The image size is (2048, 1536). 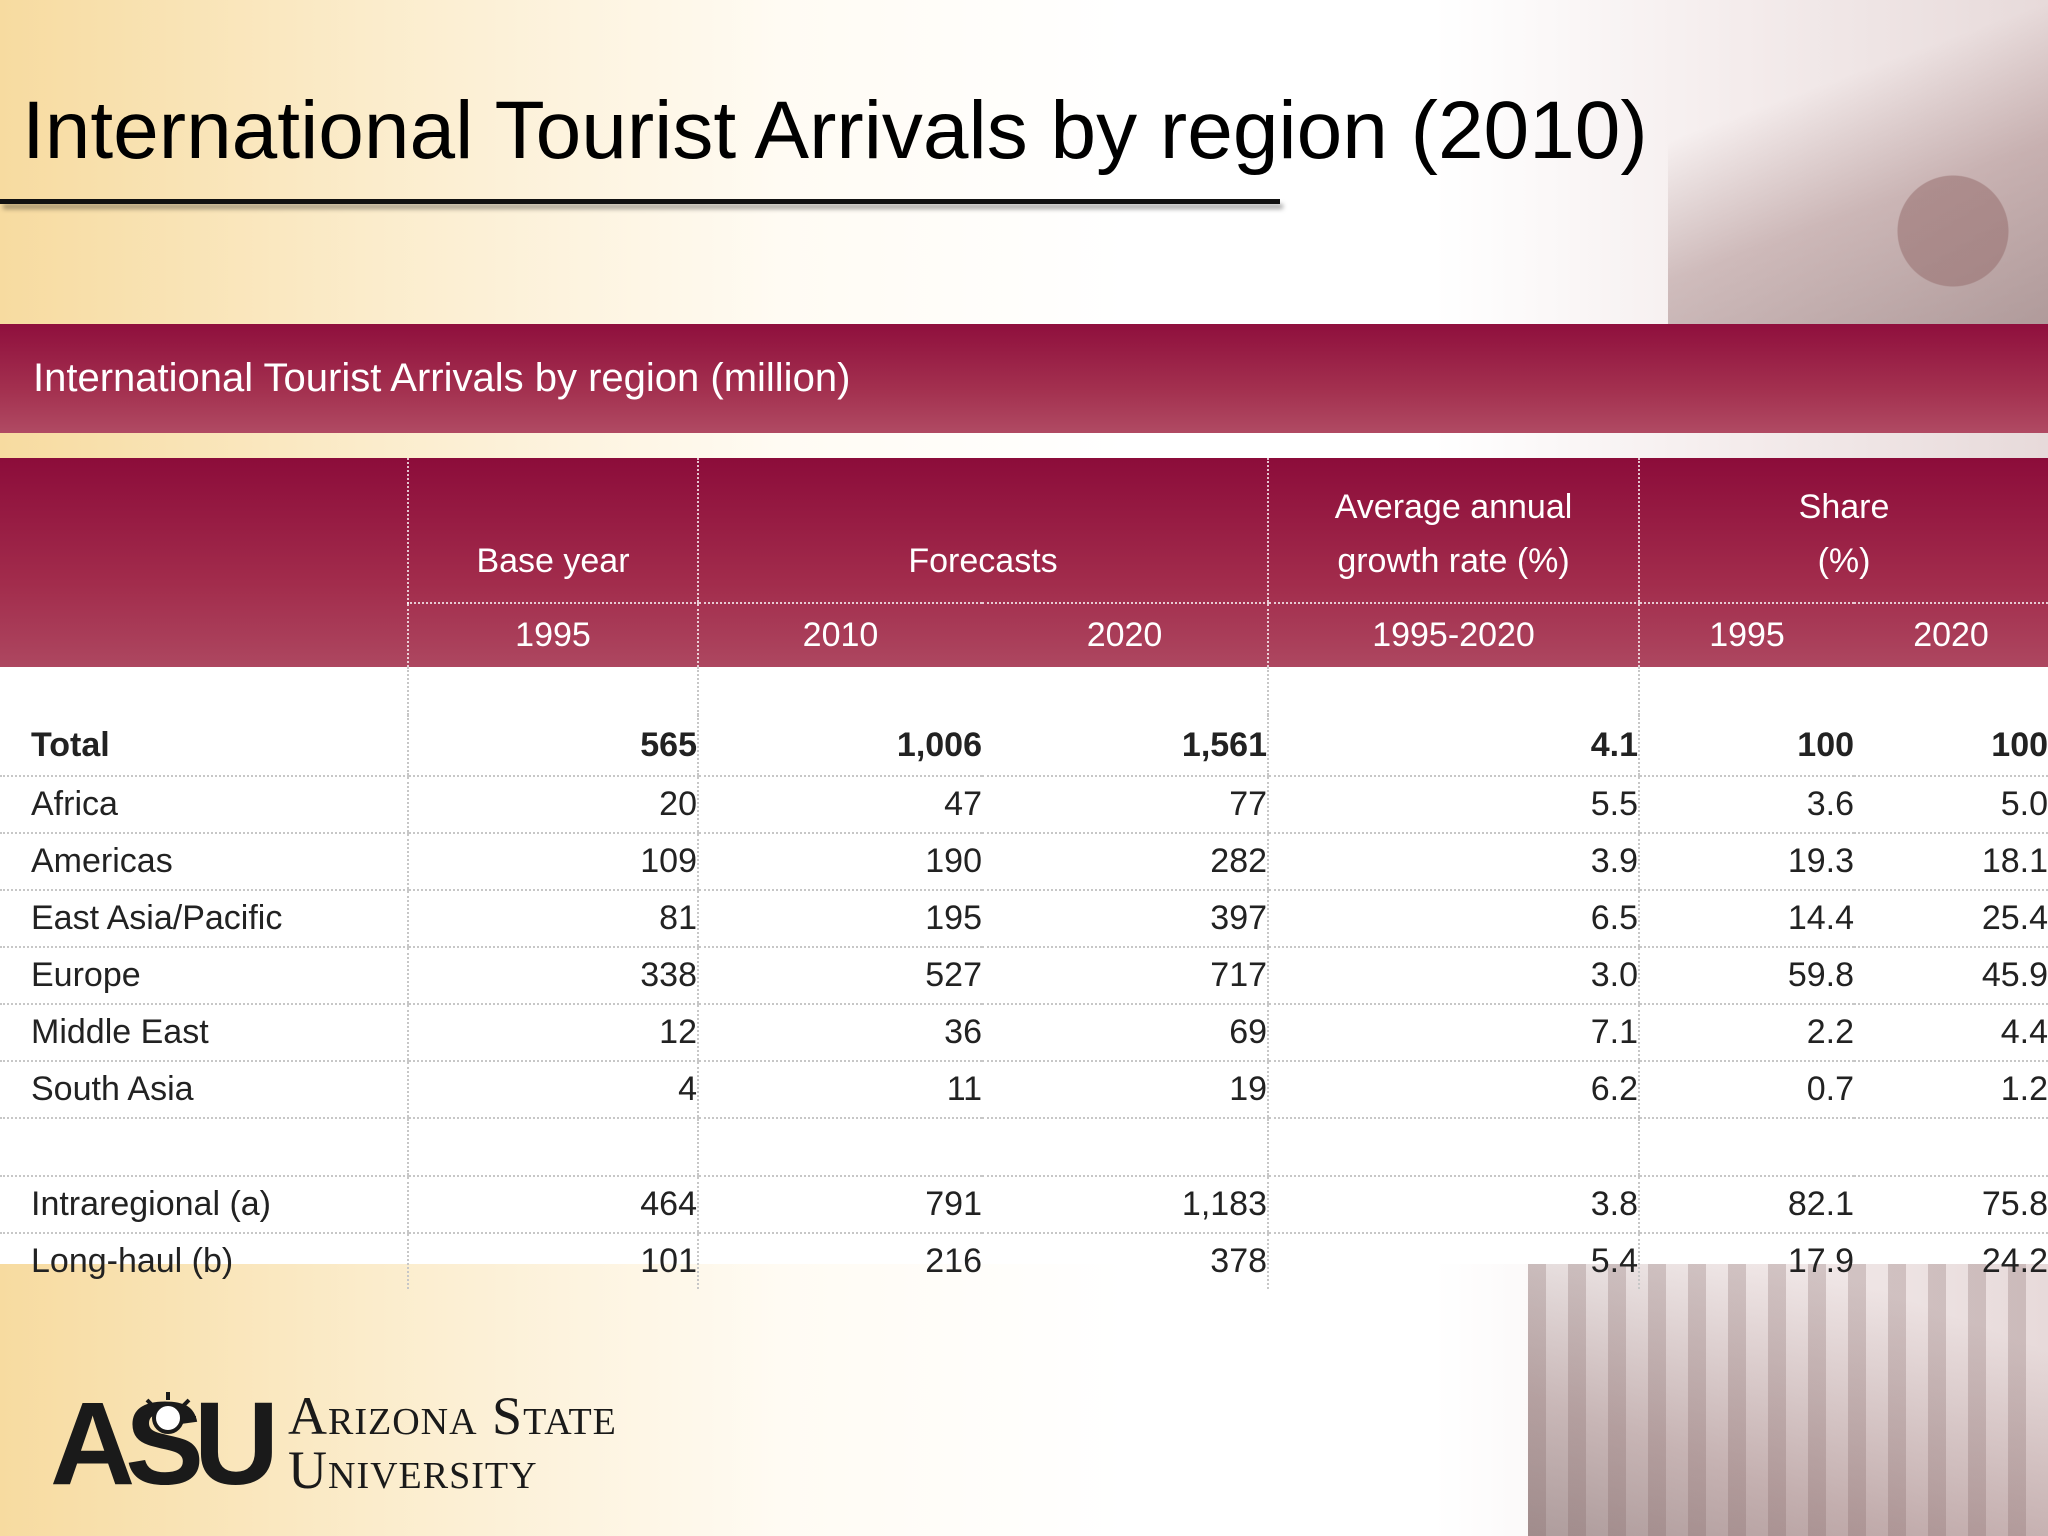 I want to click on cell-share-1995: 82.1, so click(x=1746, y=1205).